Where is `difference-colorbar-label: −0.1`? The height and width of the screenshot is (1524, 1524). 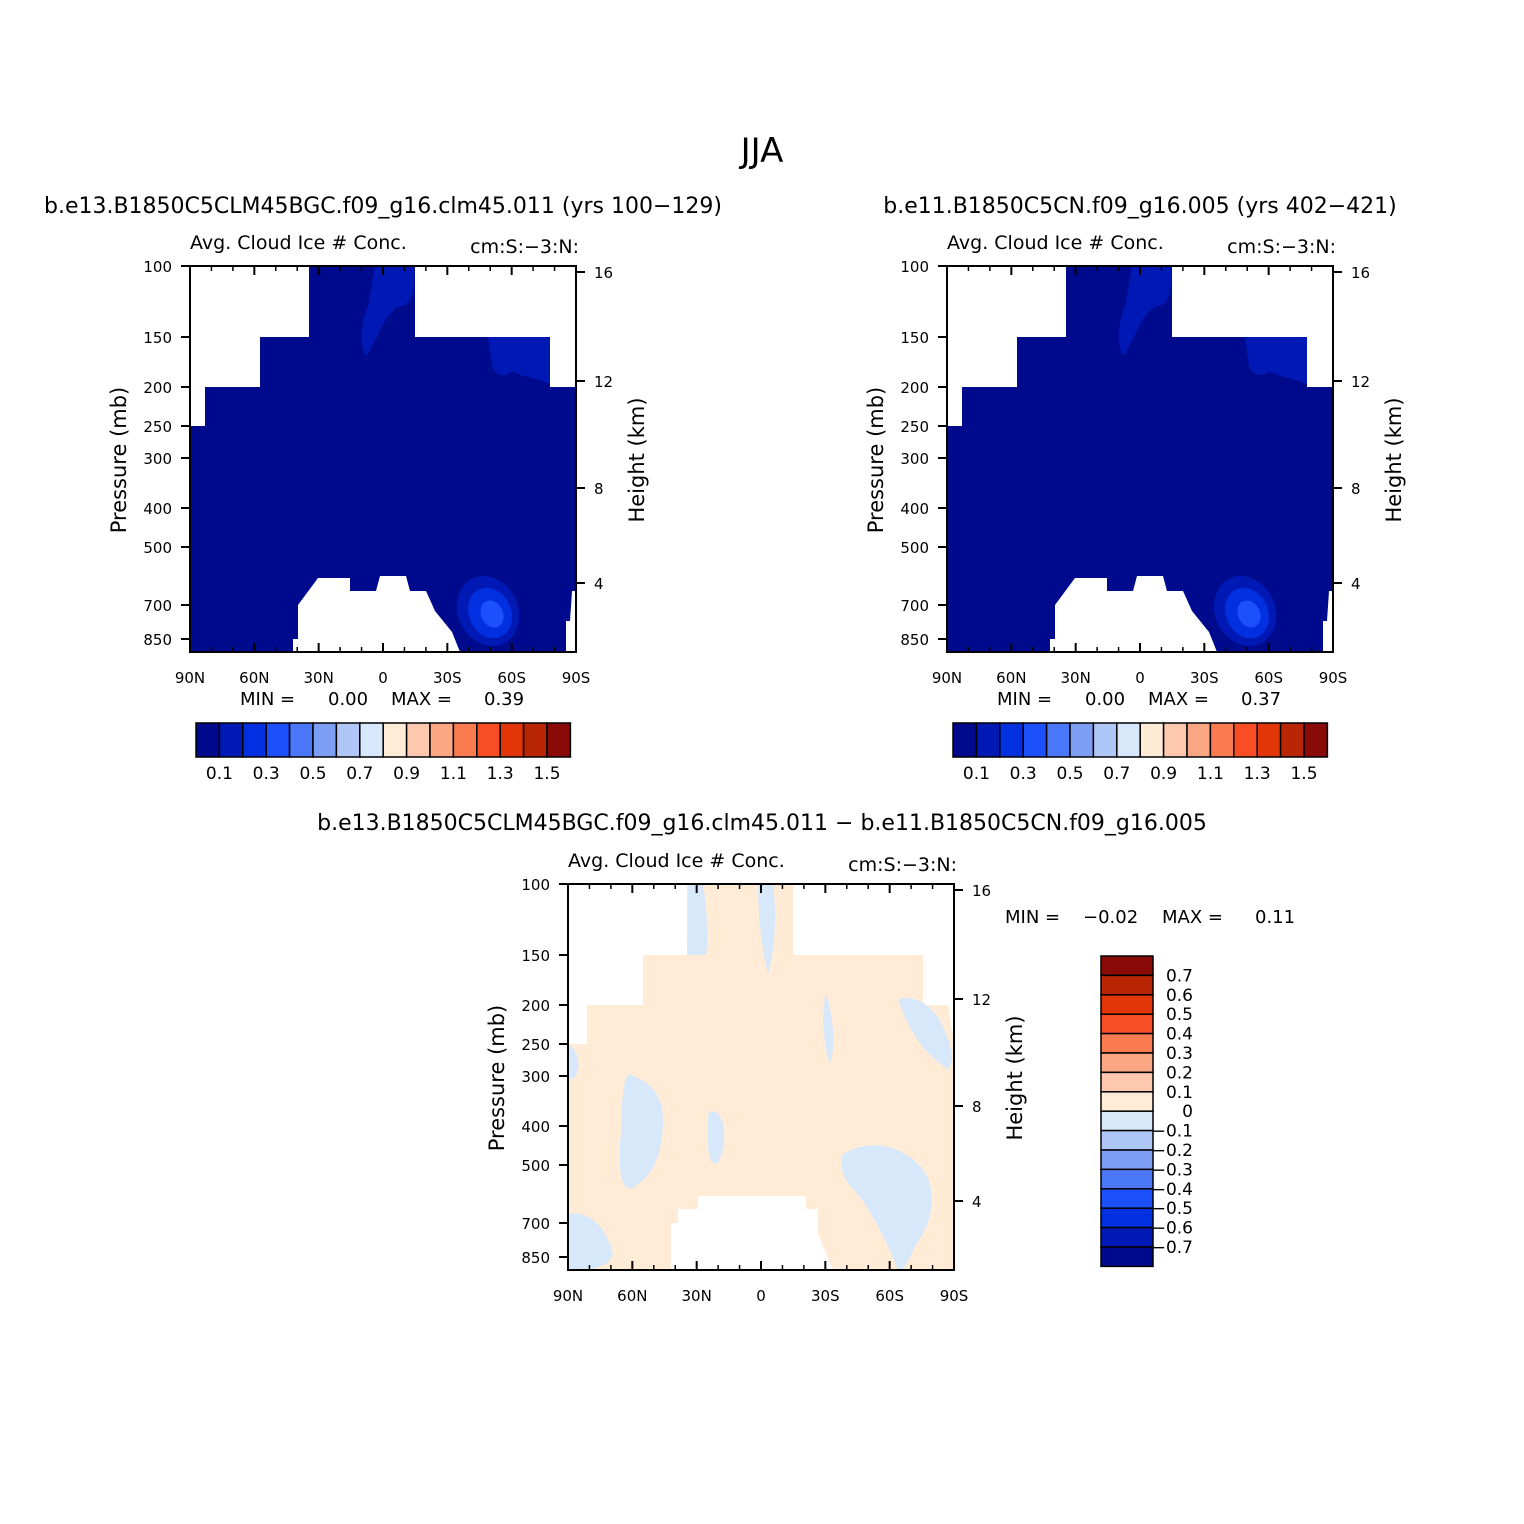 difference-colorbar-label: −0.1 is located at coordinates (1172, 1132).